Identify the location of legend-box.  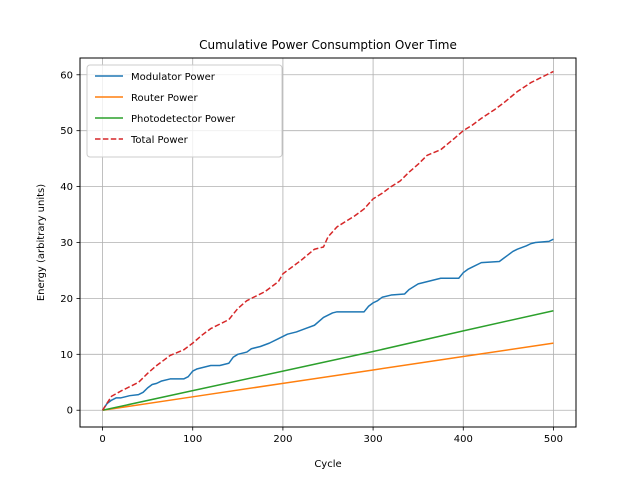
(184, 111).